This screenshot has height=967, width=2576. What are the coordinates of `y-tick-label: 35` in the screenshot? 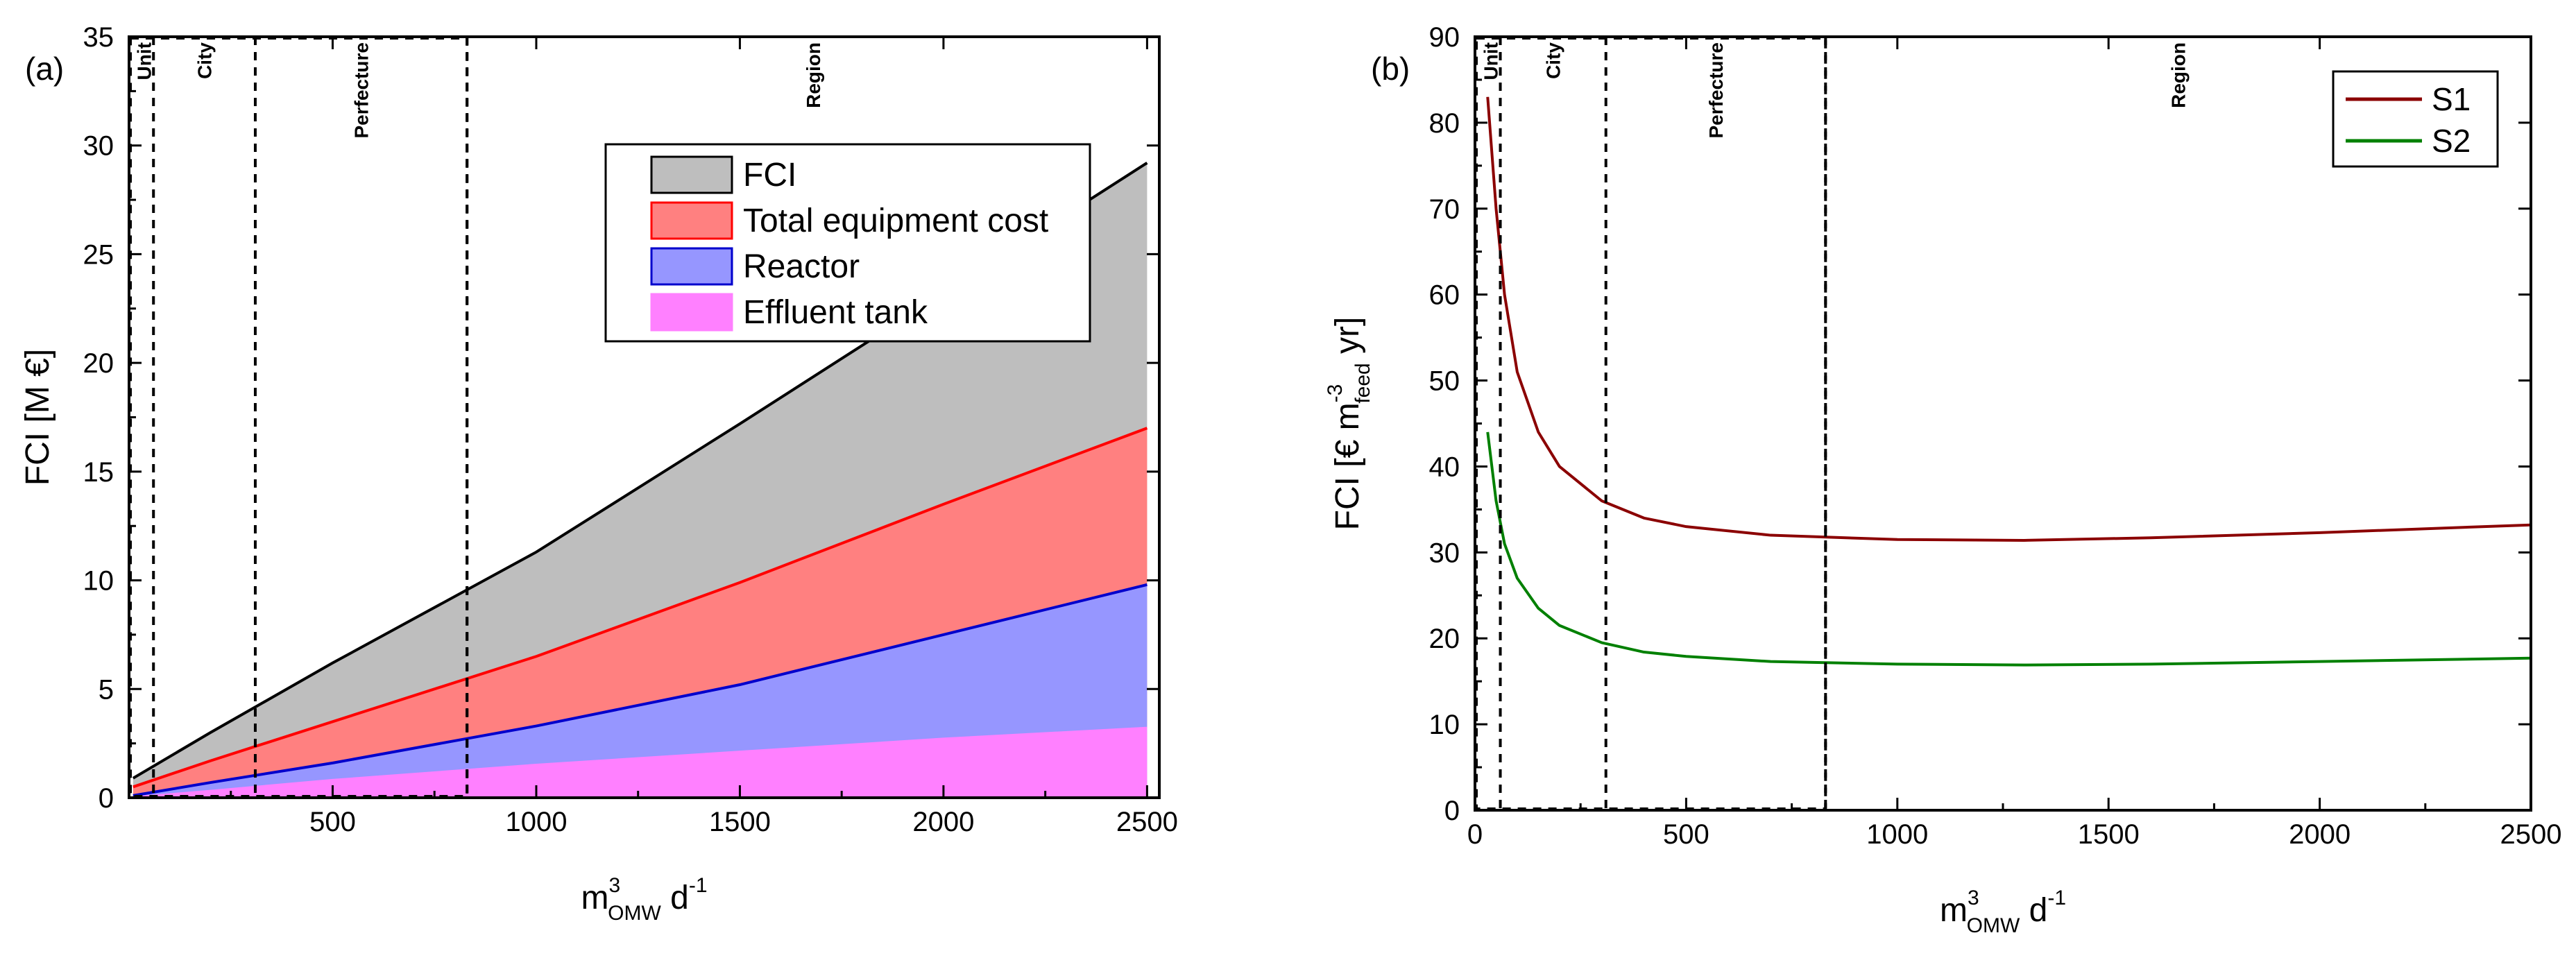 It's located at (98, 37).